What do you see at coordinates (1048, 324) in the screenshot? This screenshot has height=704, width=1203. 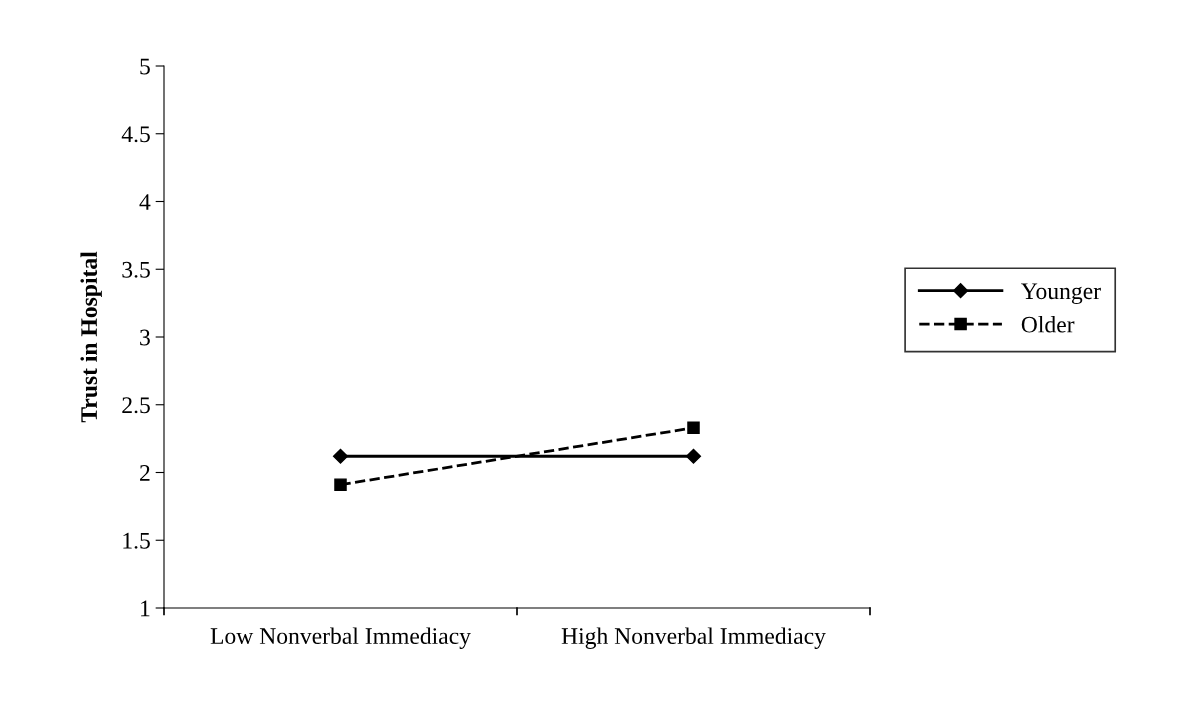 I see `legend-label: Older` at bounding box center [1048, 324].